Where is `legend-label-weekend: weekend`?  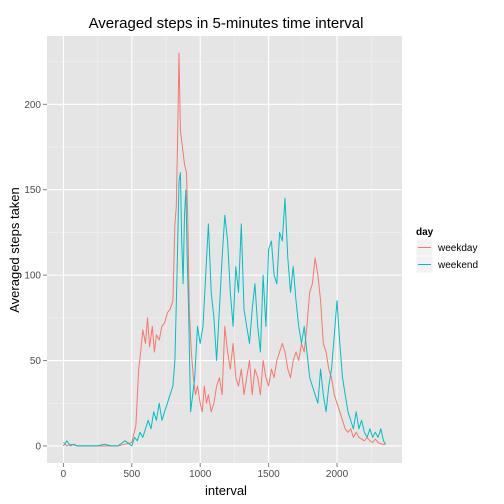 legend-label-weekend: weekend is located at coordinates (457, 265).